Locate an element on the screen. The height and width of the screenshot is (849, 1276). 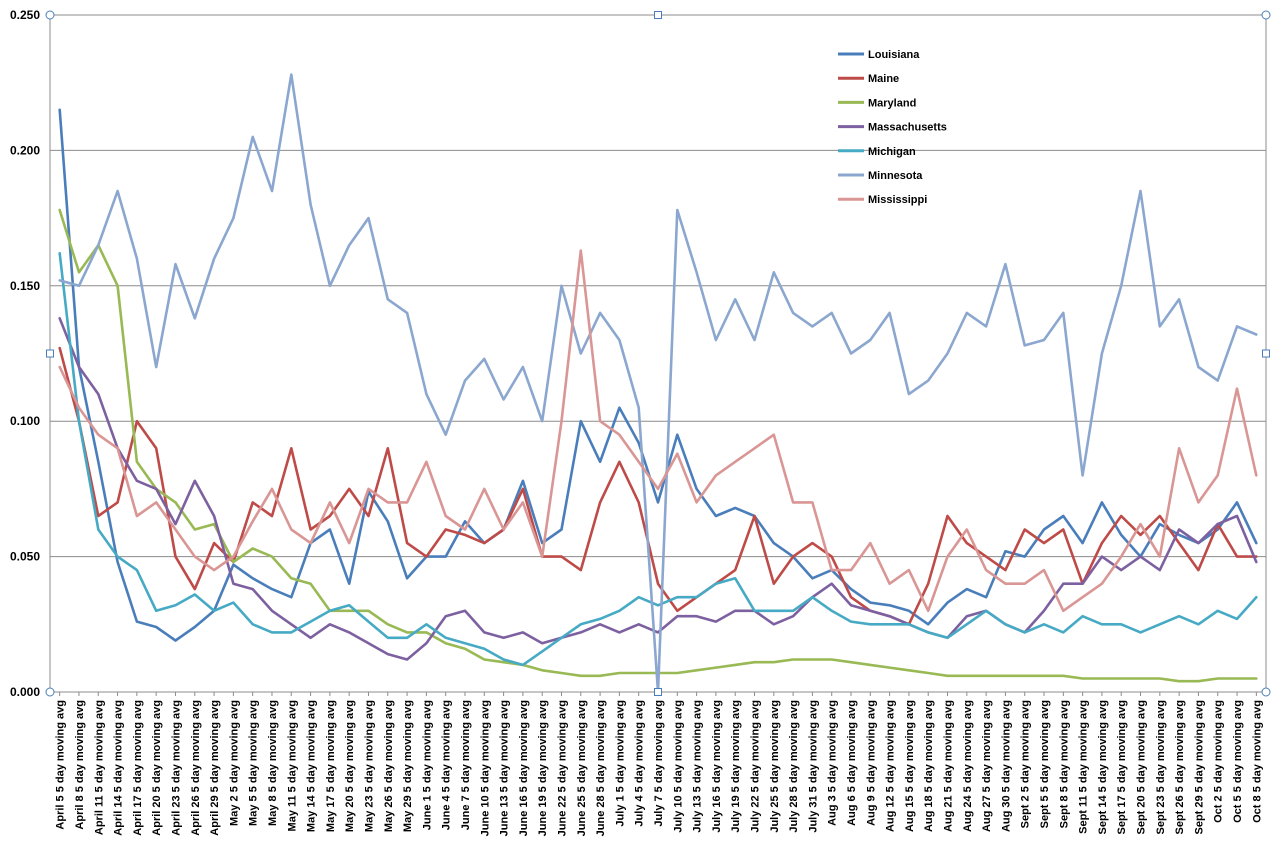
x-tick-label: May 8 5 day moving avg is located at coordinates (273, 763).